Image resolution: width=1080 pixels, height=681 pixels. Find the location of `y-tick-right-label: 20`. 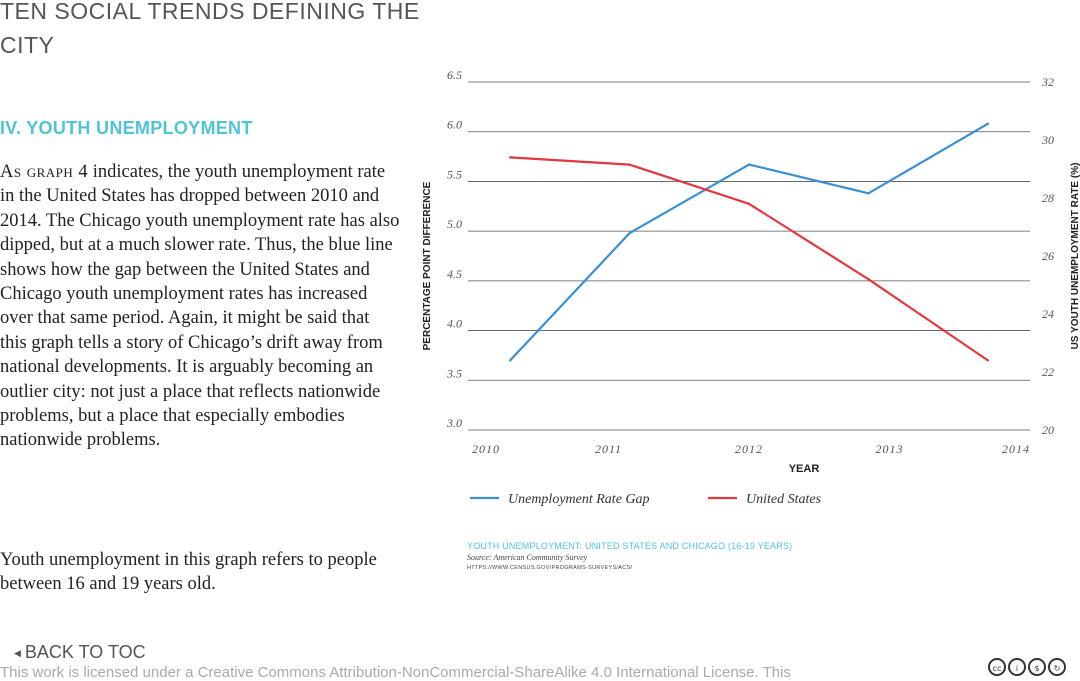

y-tick-right-label: 20 is located at coordinates (1048, 430).